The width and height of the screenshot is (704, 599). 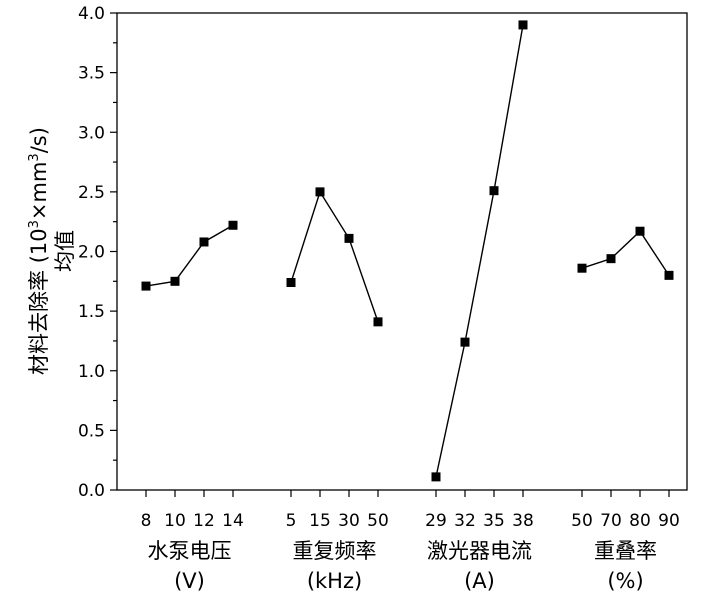 What do you see at coordinates (204, 521) in the screenshot?
I see `x-tick-label: 12` at bounding box center [204, 521].